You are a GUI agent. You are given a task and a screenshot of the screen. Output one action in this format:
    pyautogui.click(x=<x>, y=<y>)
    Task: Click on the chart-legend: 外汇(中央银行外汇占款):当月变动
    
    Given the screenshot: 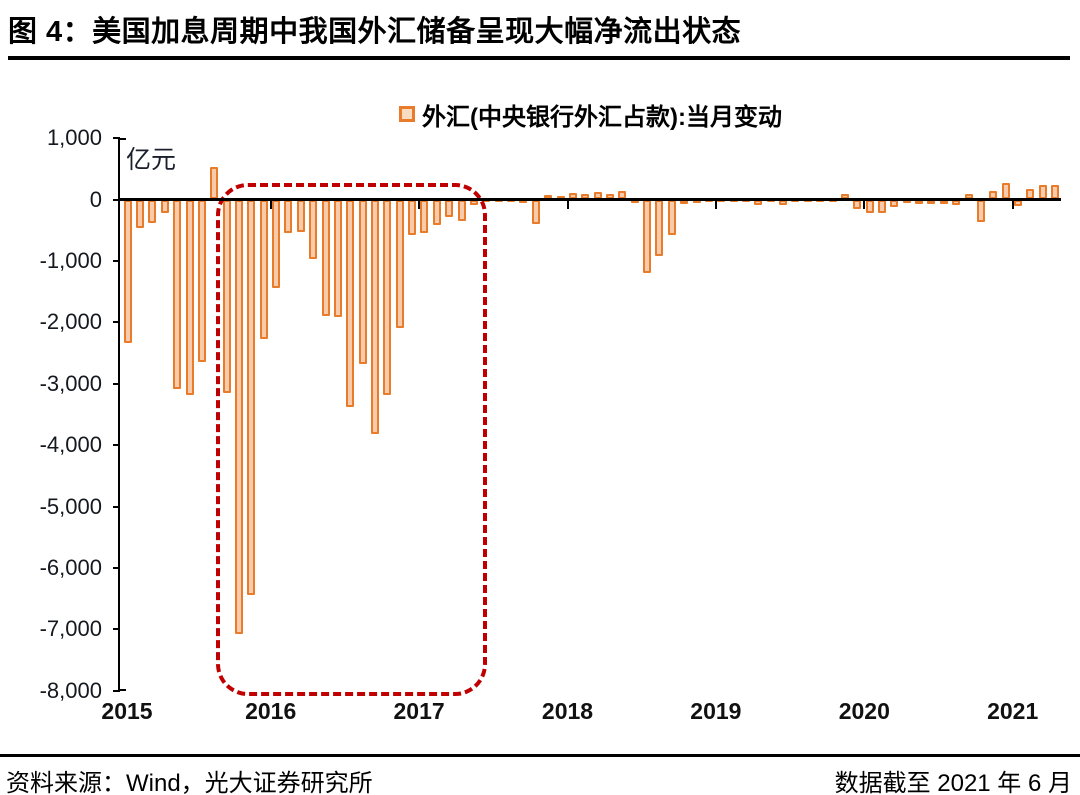 What is the action you would take?
    pyautogui.click(x=590, y=115)
    